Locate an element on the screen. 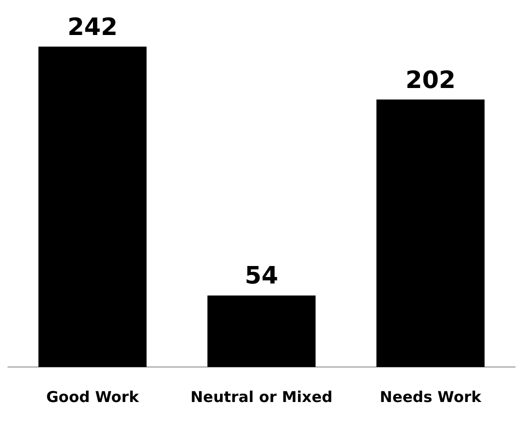 Image resolution: width=522 pixels, height=433 pixels. data-label: 54 is located at coordinates (261, 276).